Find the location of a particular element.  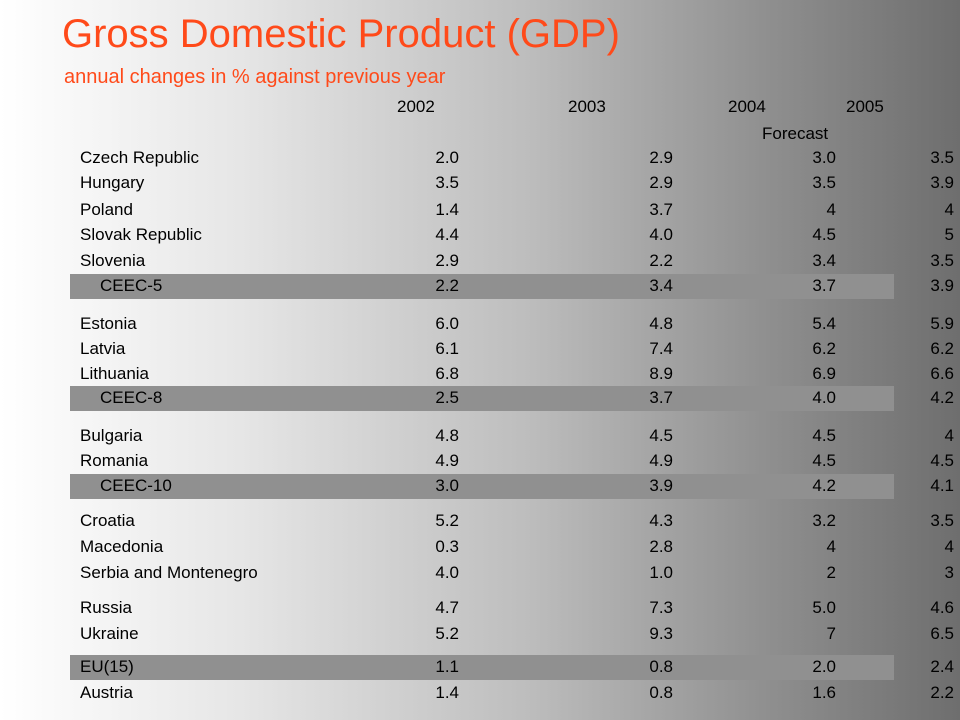

value-cell-2002: 0.3 is located at coordinates (447, 546).